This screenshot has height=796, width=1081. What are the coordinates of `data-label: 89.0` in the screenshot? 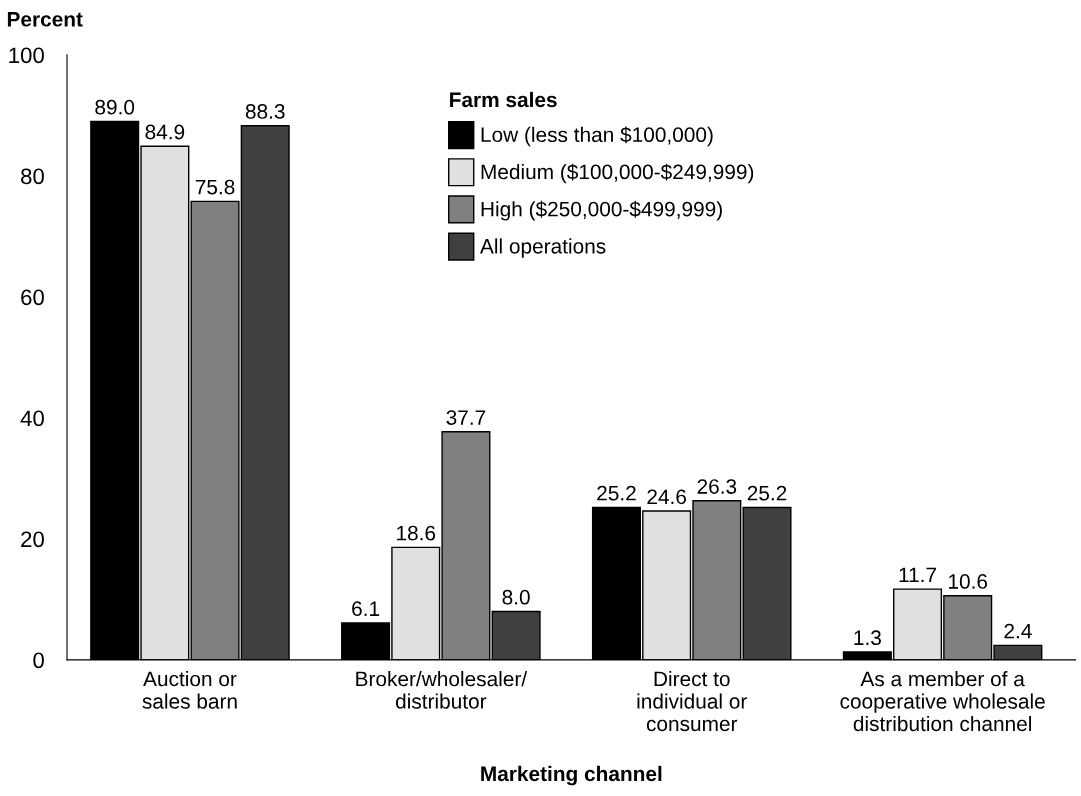 It's located at (115, 107).